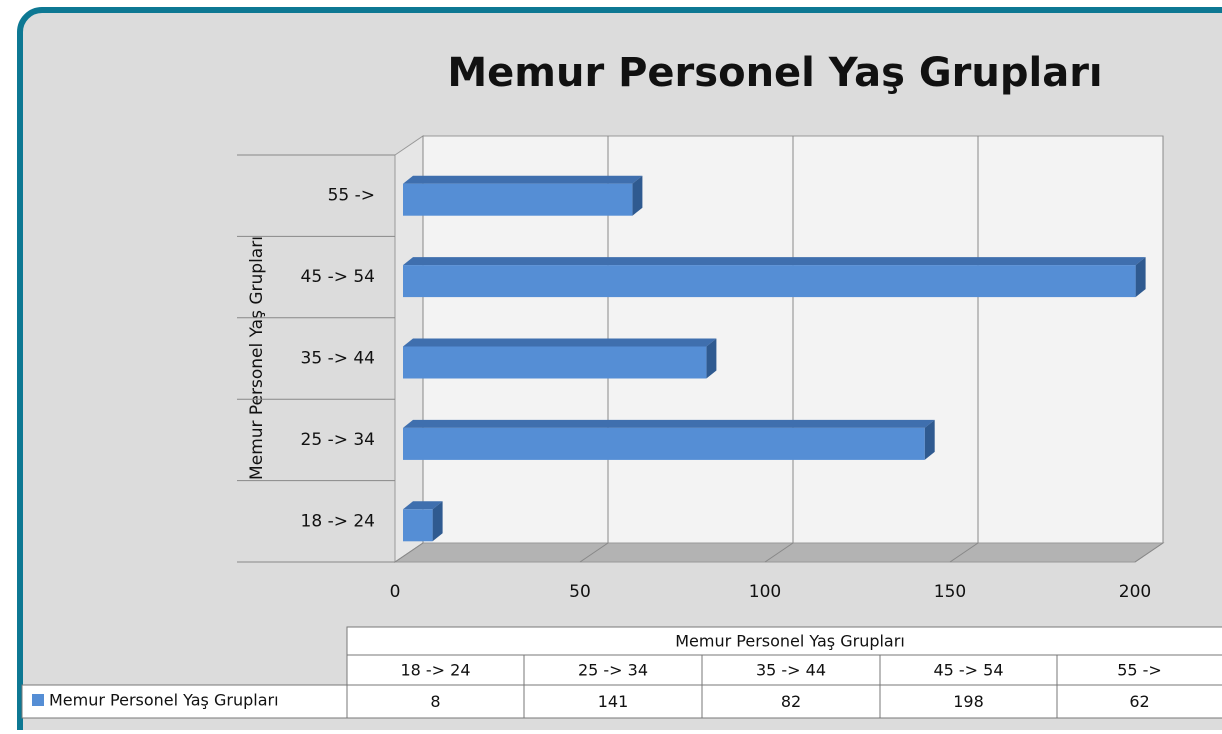 This screenshot has width=1222, height=734. Describe the element at coordinates (774, 73) in the screenshot. I see `chart-title: Memur Personel Yaş Grupları` at that location.